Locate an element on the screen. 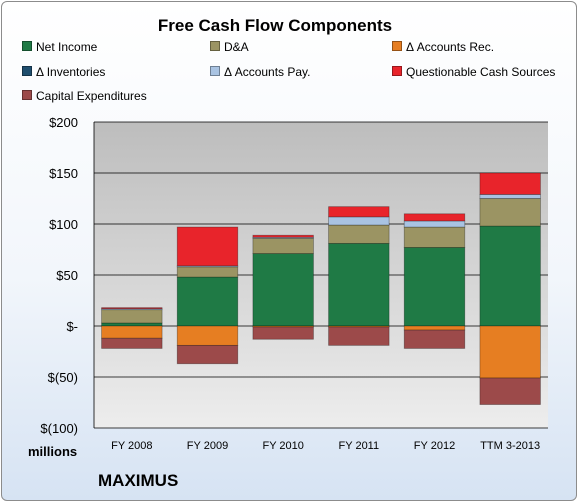 Image resolution: width=578 pixels, height=502 pixels. x-tick-label: FY 2008 is located at coordinates (131, 446).